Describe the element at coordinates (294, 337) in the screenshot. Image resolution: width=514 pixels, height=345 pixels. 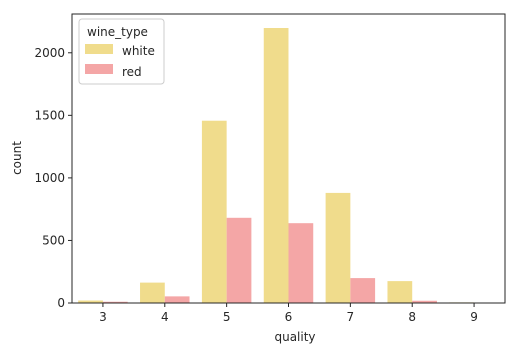
I see `x-axis-label: quality` at that location.